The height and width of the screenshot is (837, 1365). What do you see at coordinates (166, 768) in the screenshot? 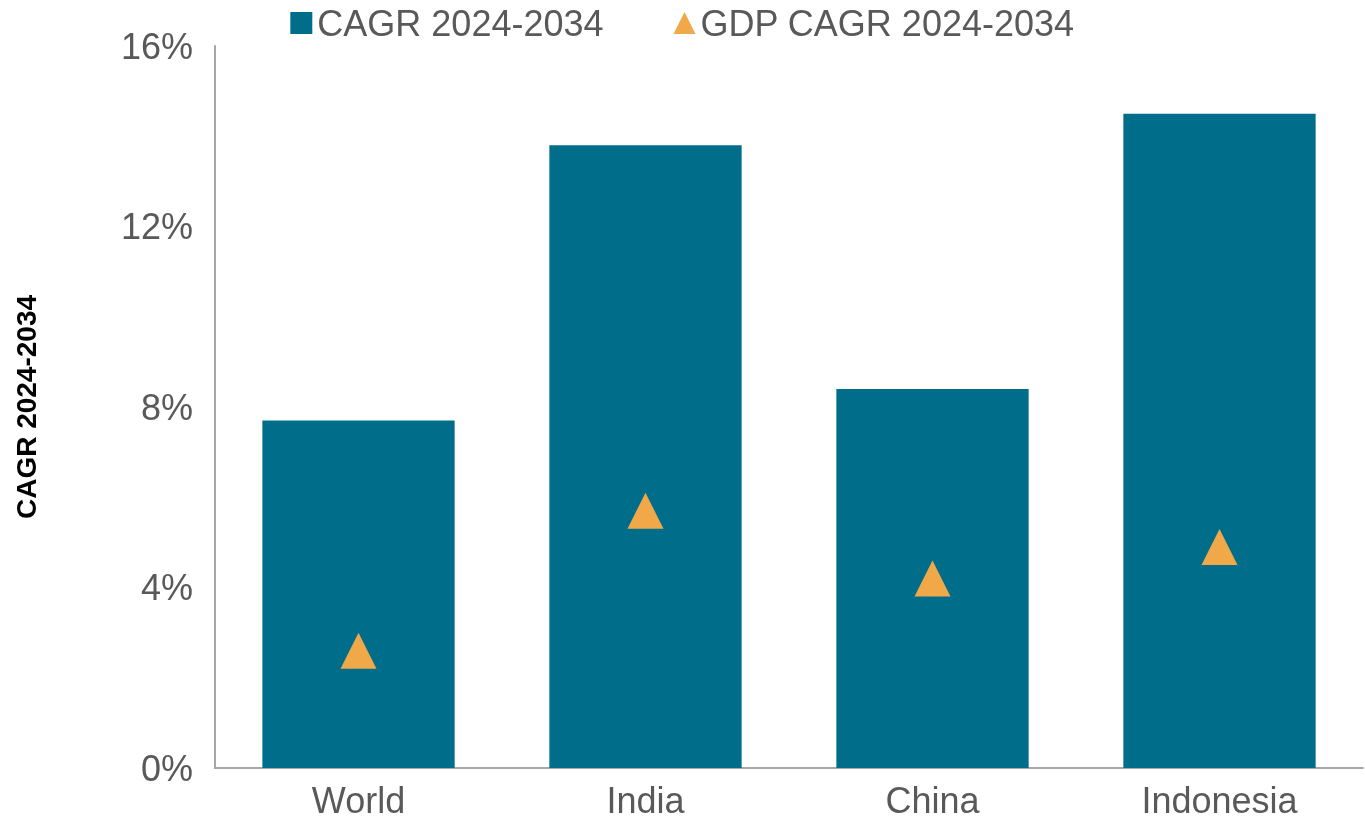
I see `y-tick-label: 0%` at bounding box center [166, 768].